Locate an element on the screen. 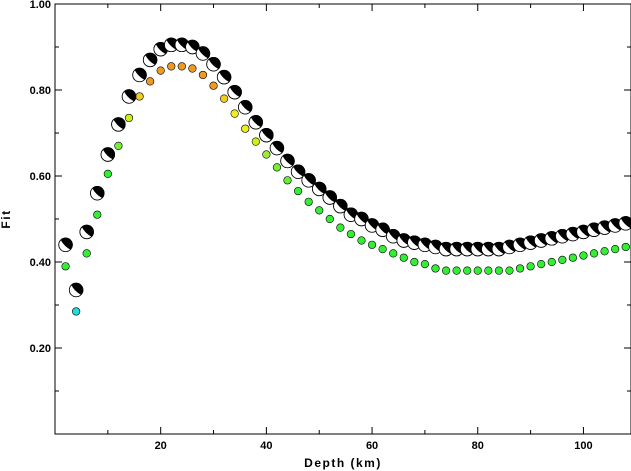  y-tick-label: 0.80 is located at coordinates (40, 91).